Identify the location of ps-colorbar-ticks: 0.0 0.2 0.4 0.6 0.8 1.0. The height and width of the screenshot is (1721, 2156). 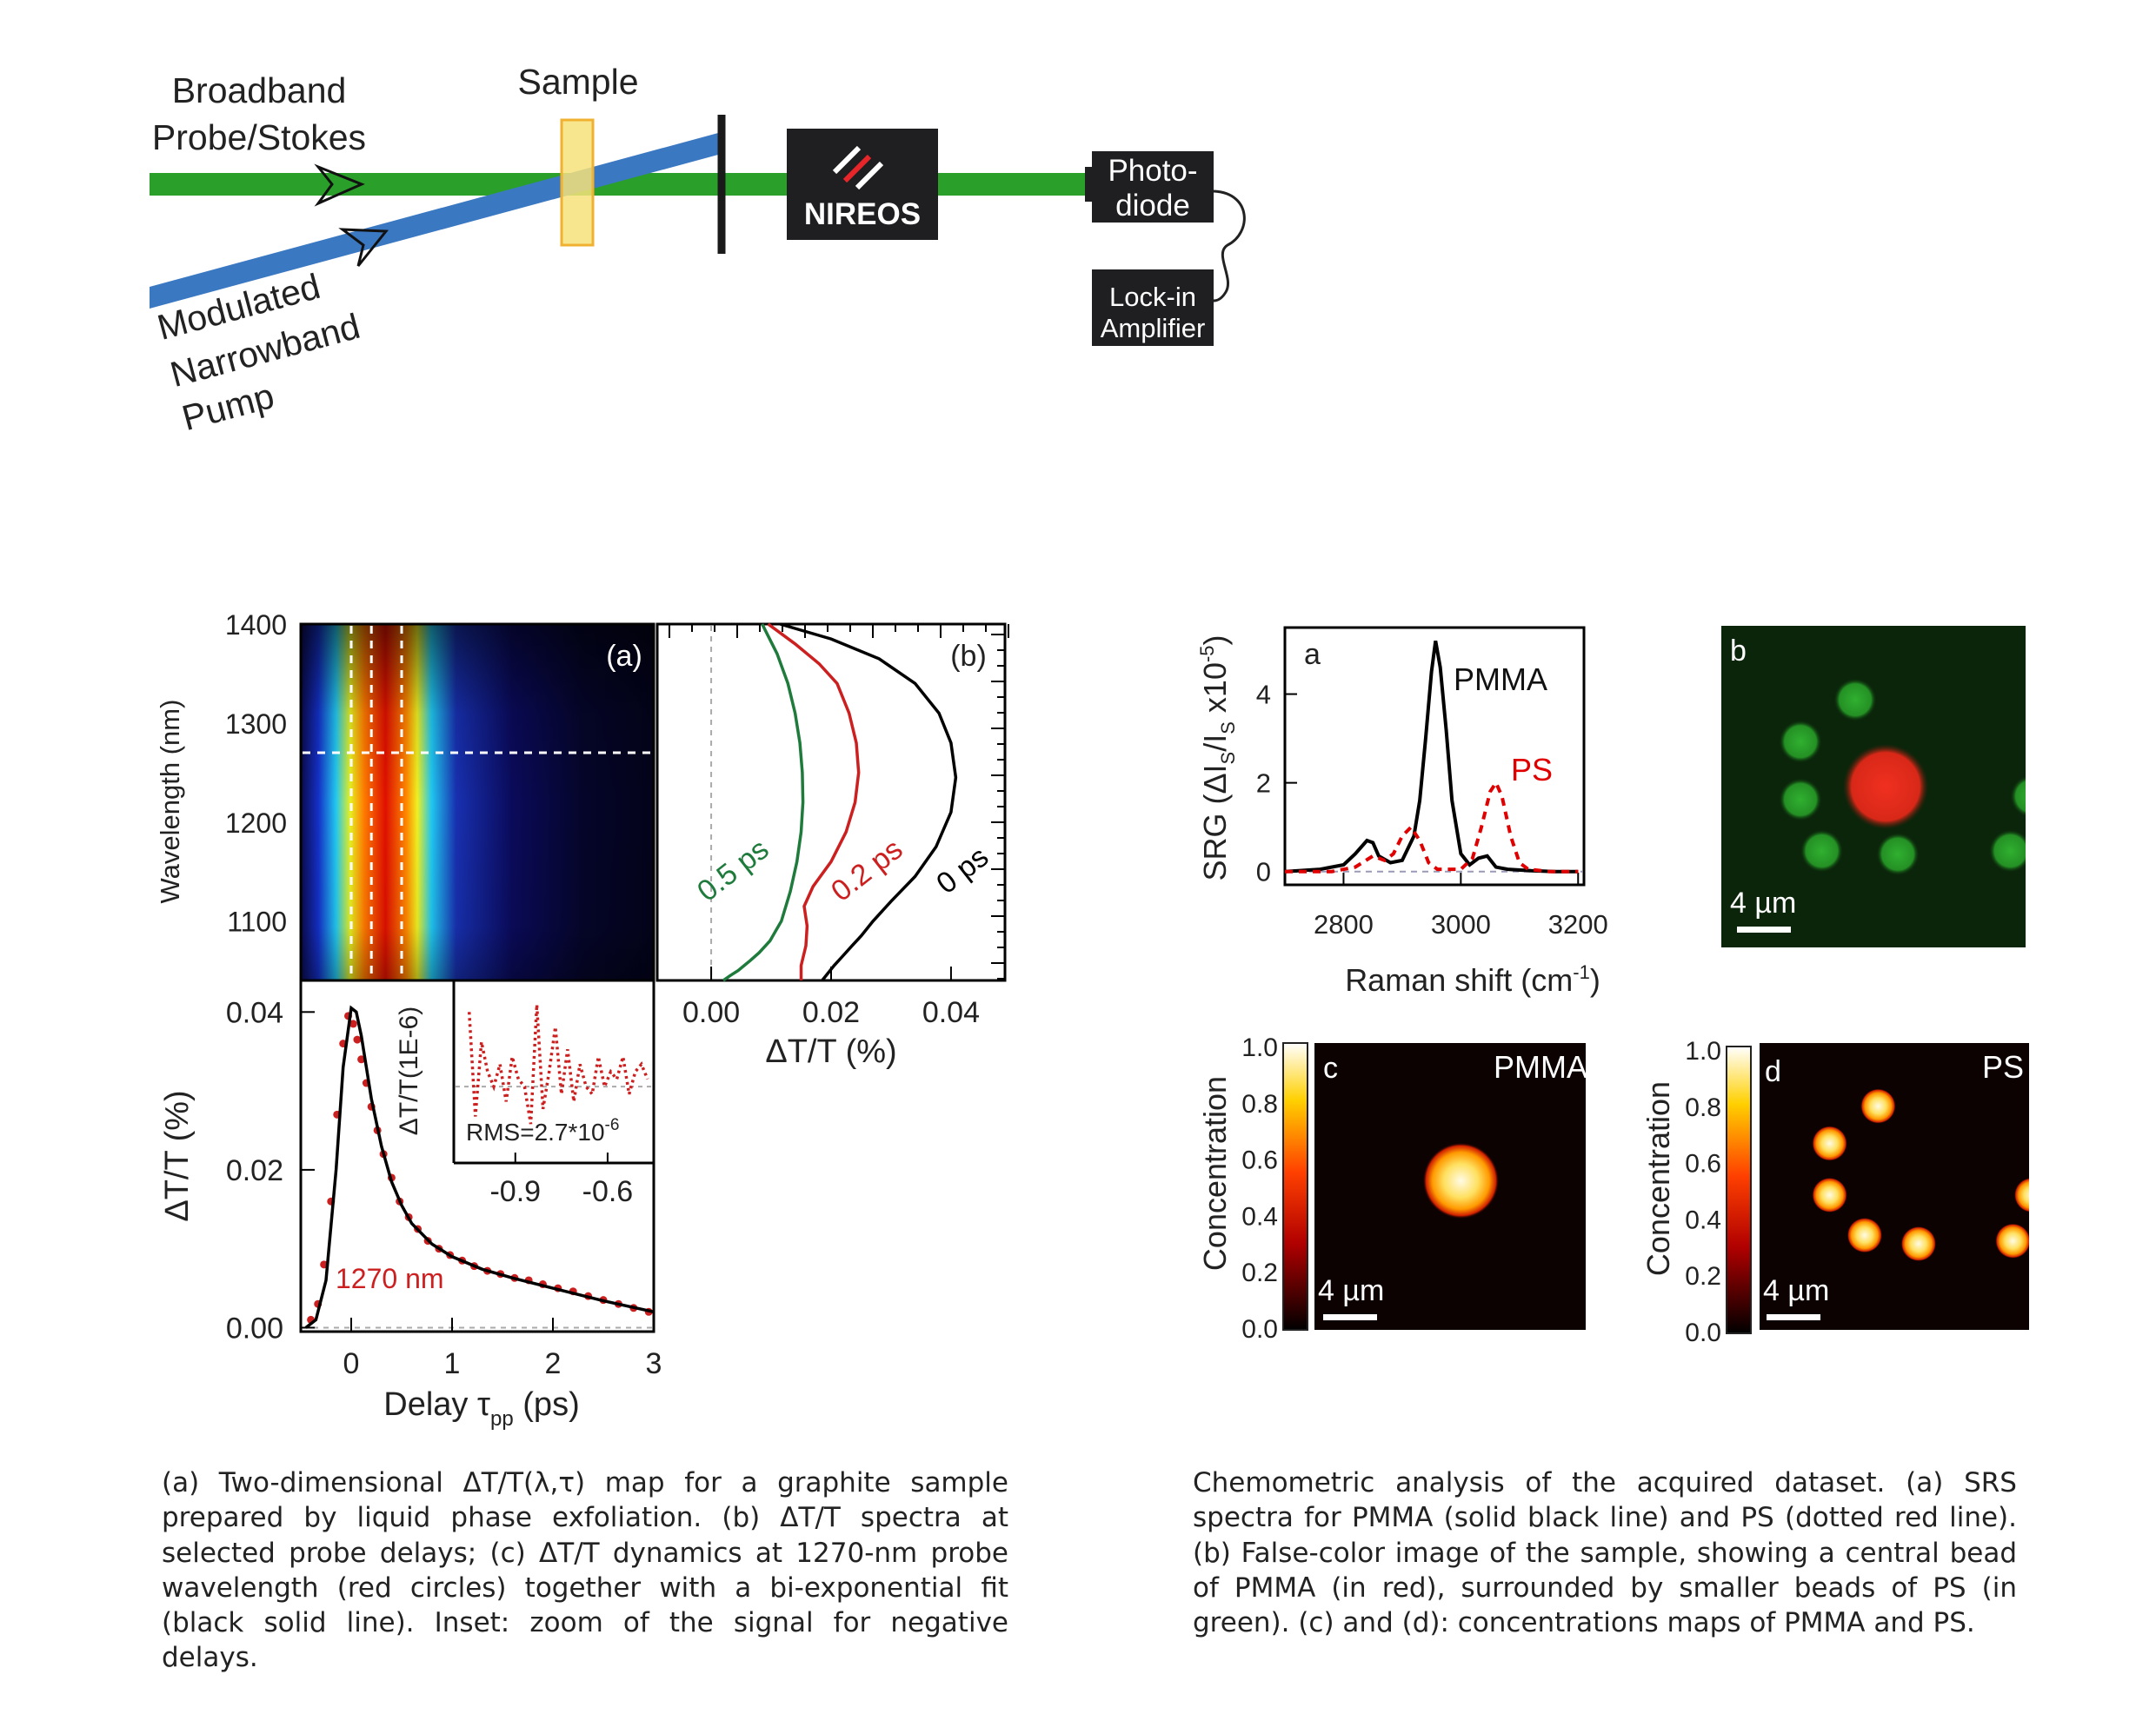
(1703, 1192).